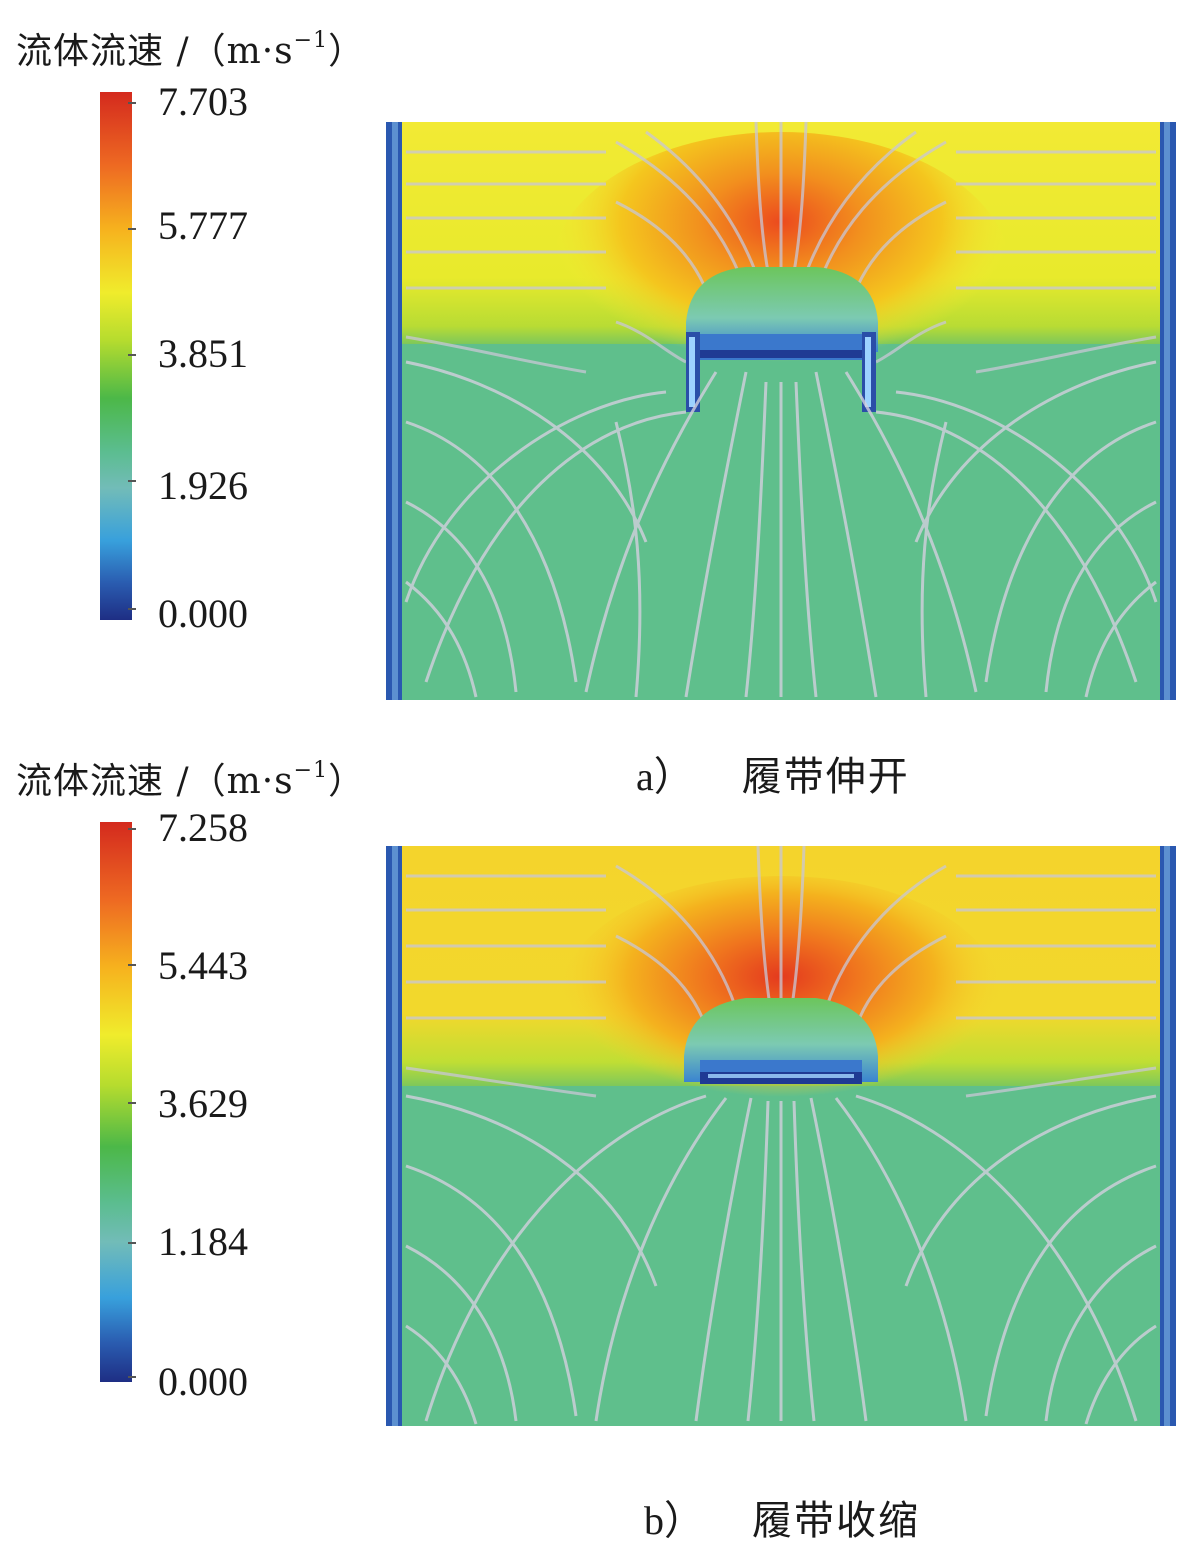 This screenshot has height=1548, width=1200. What do you see at coordinates (203, 353) in the screenshot?
I see `tick-label: 3.851` at bounding box center [203, 353].